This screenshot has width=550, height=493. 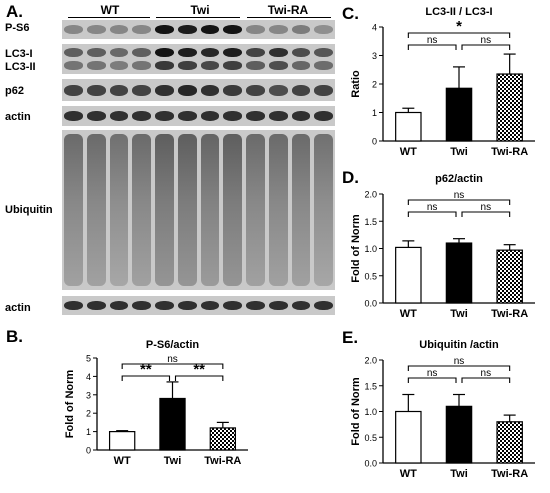 I want to click on chart-title: LC3-II / LC3-I, so click(x=458, y=12).